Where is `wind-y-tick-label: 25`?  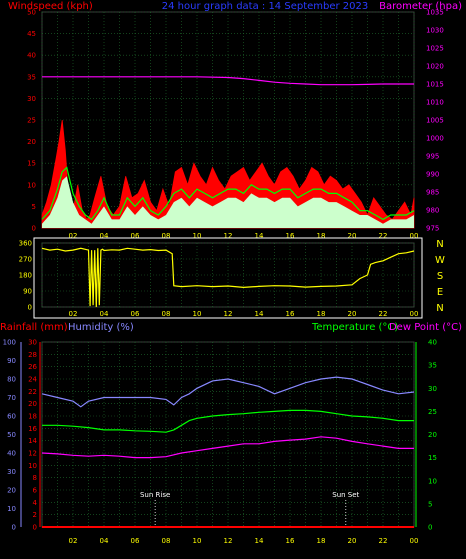
wind-y-tick-label: 25 is located at coordinates (31, 121).